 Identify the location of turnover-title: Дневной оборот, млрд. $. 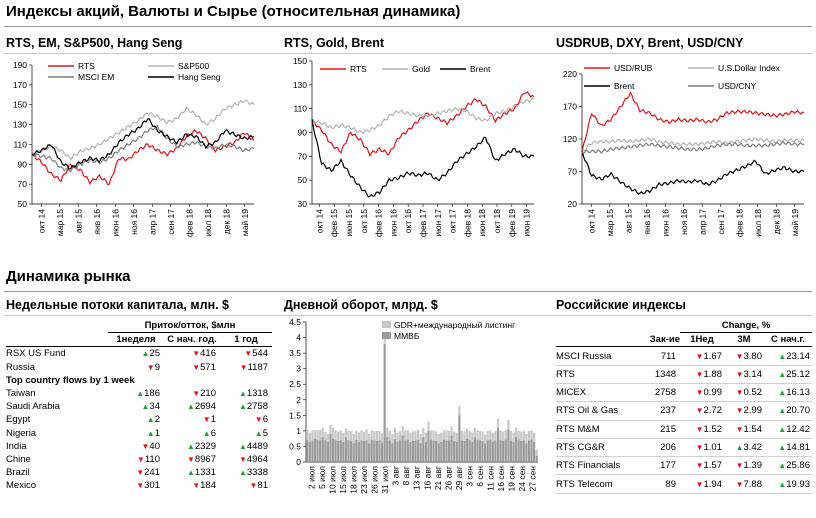
(361, 305).